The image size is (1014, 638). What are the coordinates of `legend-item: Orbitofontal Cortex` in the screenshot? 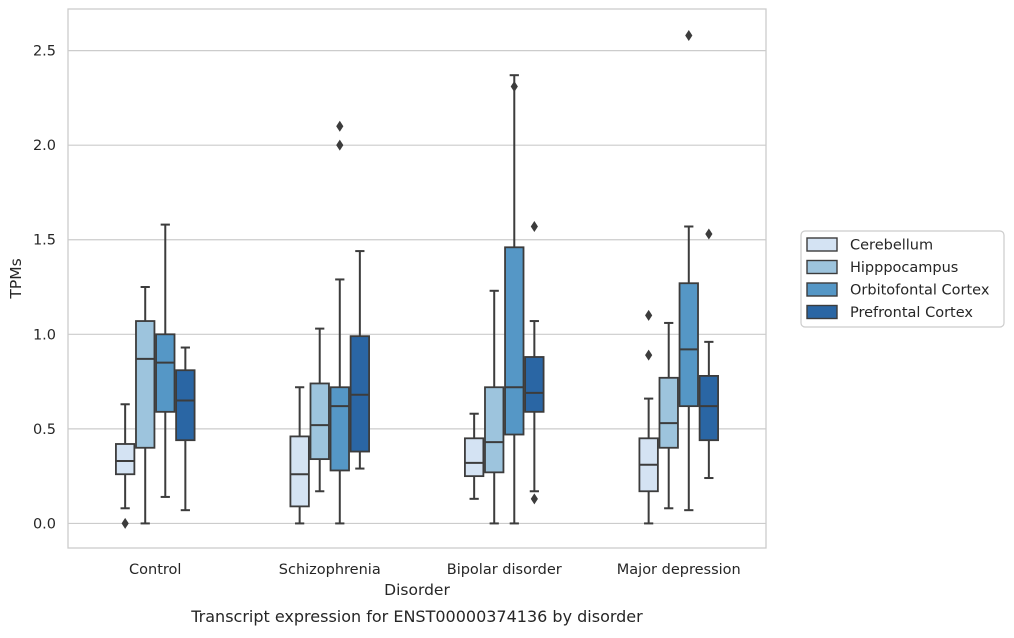 It's located at (898, 290).